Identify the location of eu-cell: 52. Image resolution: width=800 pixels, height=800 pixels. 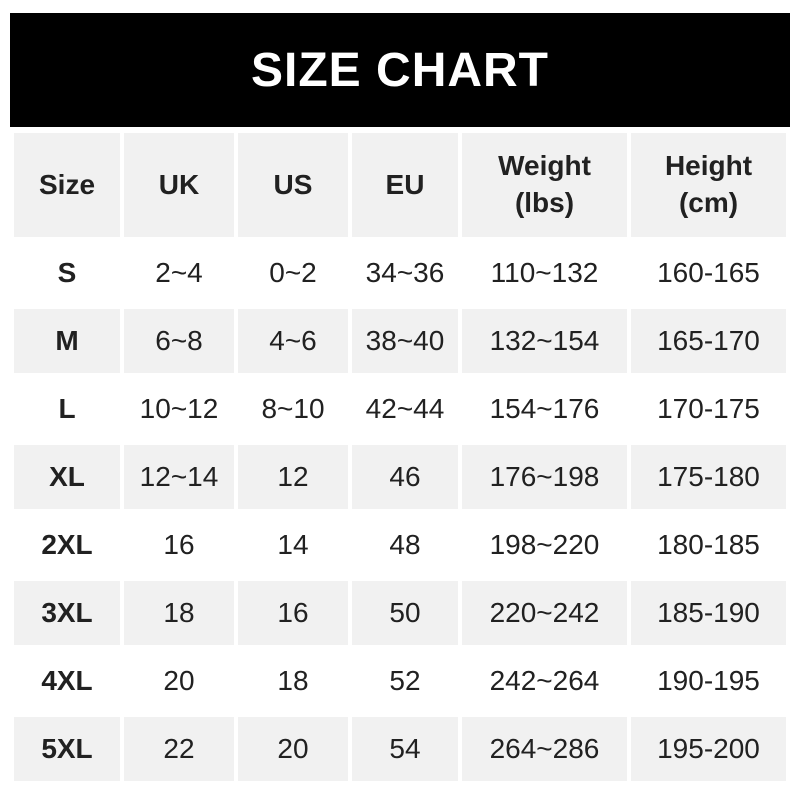
(405, 681).